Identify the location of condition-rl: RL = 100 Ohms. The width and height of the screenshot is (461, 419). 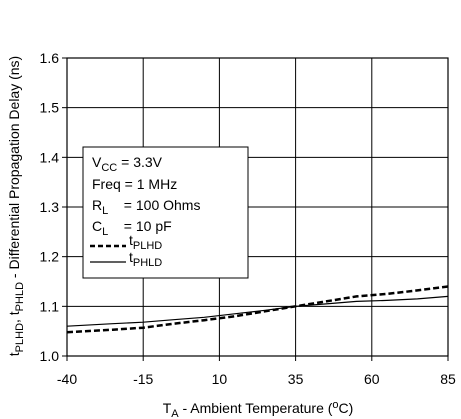
(146, 207).